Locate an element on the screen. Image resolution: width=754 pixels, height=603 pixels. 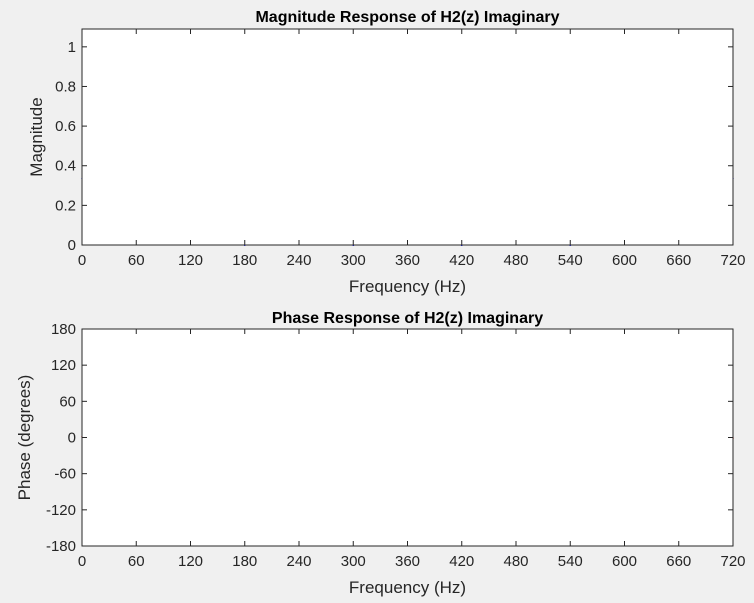
phase-x-tick-label: 420 is located at coordinates (461, 561).